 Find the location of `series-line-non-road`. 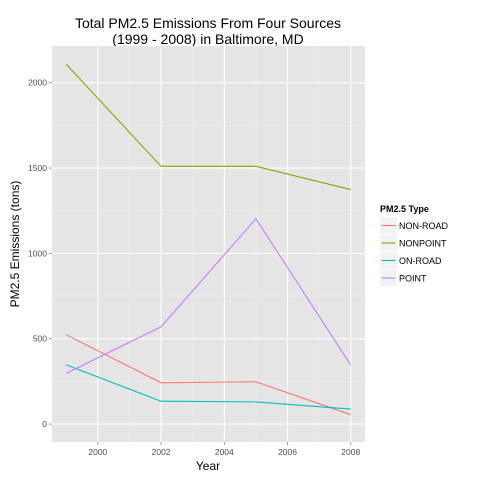

series-line-non-road is located at coordinates (208, 375).